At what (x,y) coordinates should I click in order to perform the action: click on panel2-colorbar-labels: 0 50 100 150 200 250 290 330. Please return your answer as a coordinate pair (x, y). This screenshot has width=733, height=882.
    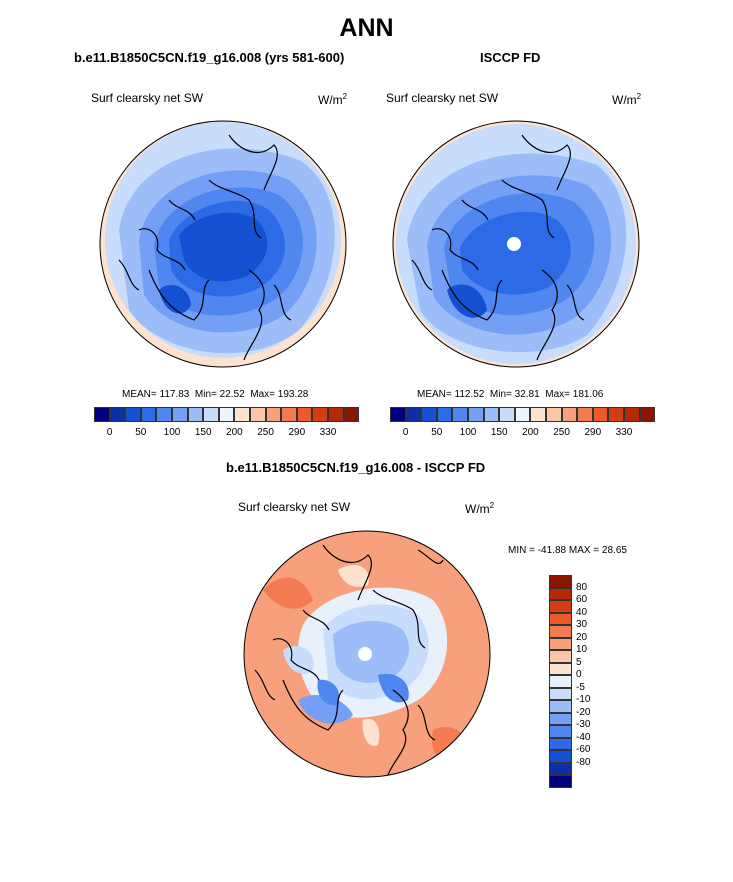
    Looking at the image, I should click on (522, 433).